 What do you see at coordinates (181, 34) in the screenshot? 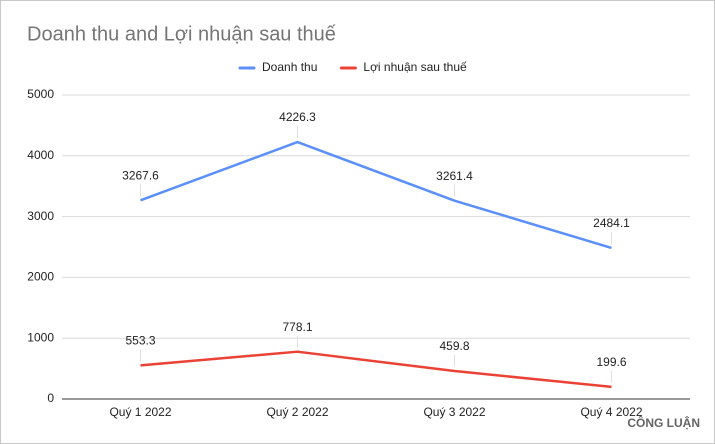
I see `chart-title: Doanh thu and Lợi nhuận sau thuế` at bounding box center [181, 34].